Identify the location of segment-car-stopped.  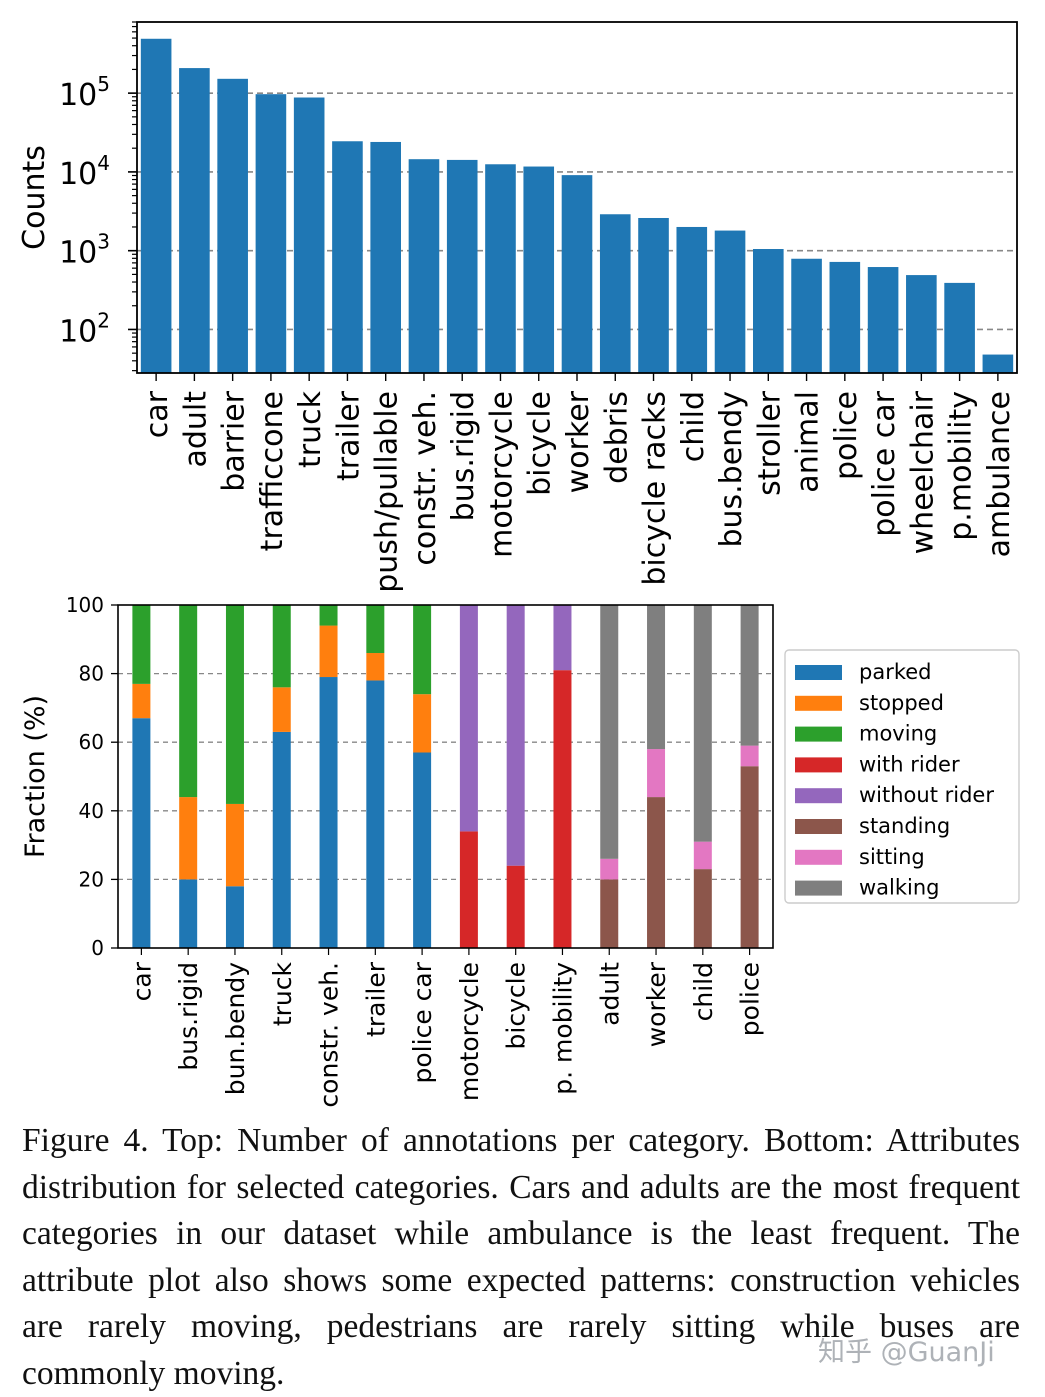
(141, 701).